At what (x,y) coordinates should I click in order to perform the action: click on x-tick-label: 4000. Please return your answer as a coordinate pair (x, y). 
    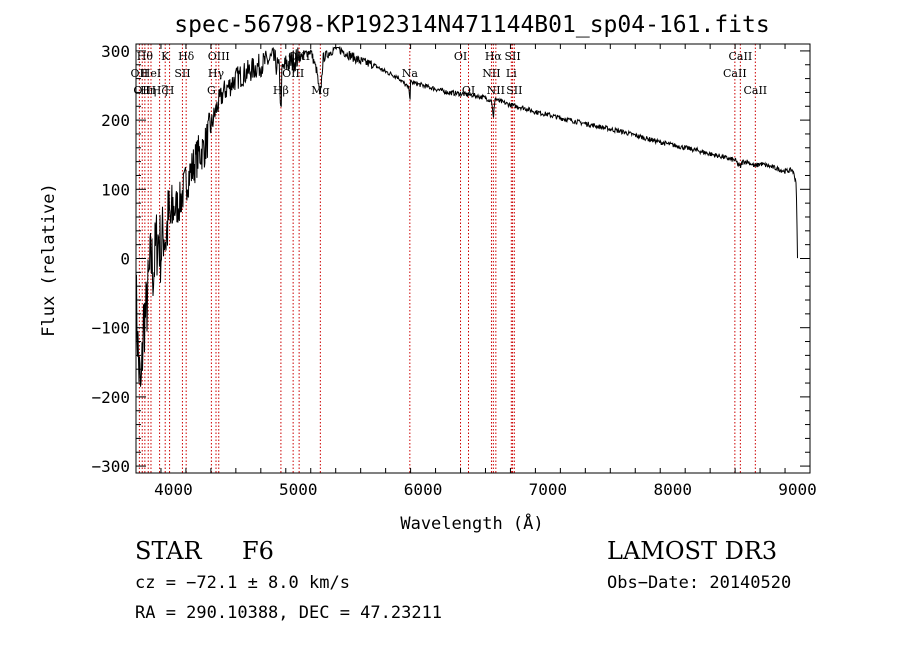
    Looking at the image, I should click on (173, 489).